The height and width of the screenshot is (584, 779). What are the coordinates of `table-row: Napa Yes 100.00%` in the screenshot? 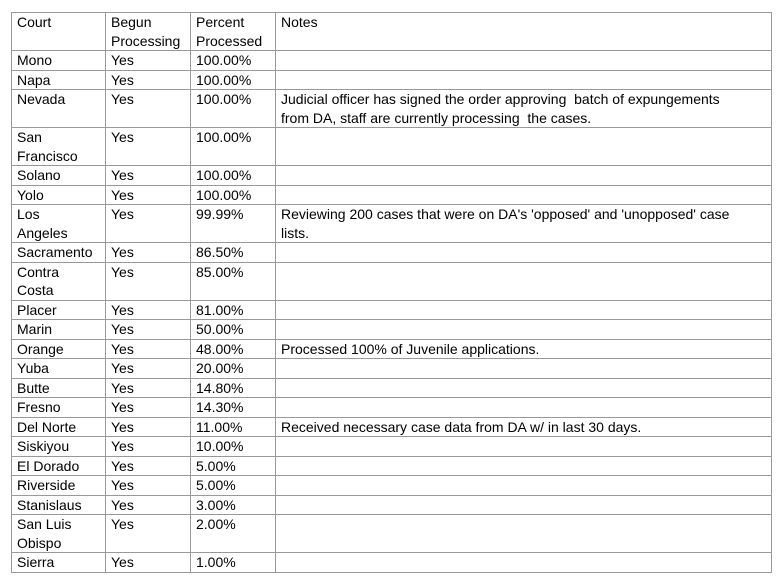 It's located at (391, 79).